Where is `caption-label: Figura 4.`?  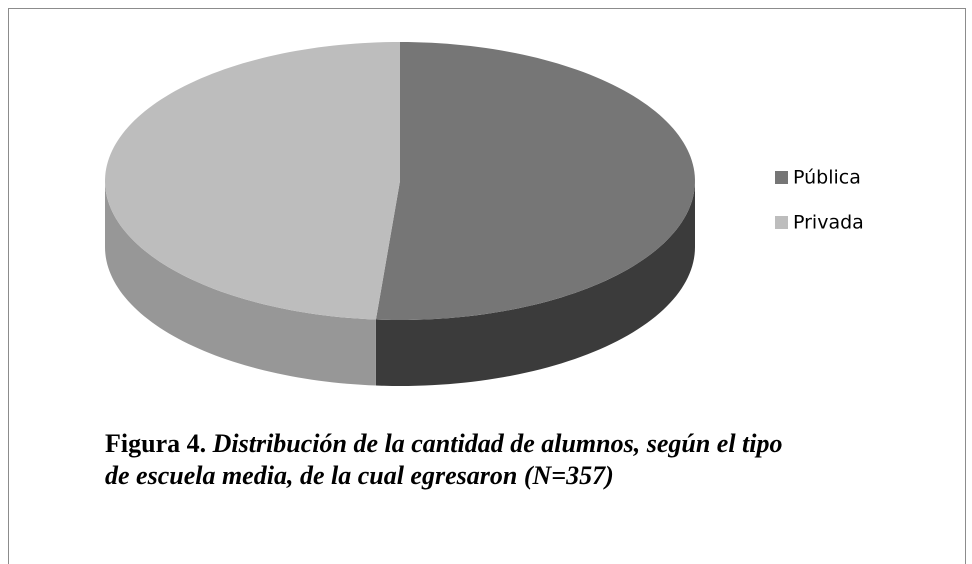
caption-label: Figura 4. is located at coordinates (156, 443).